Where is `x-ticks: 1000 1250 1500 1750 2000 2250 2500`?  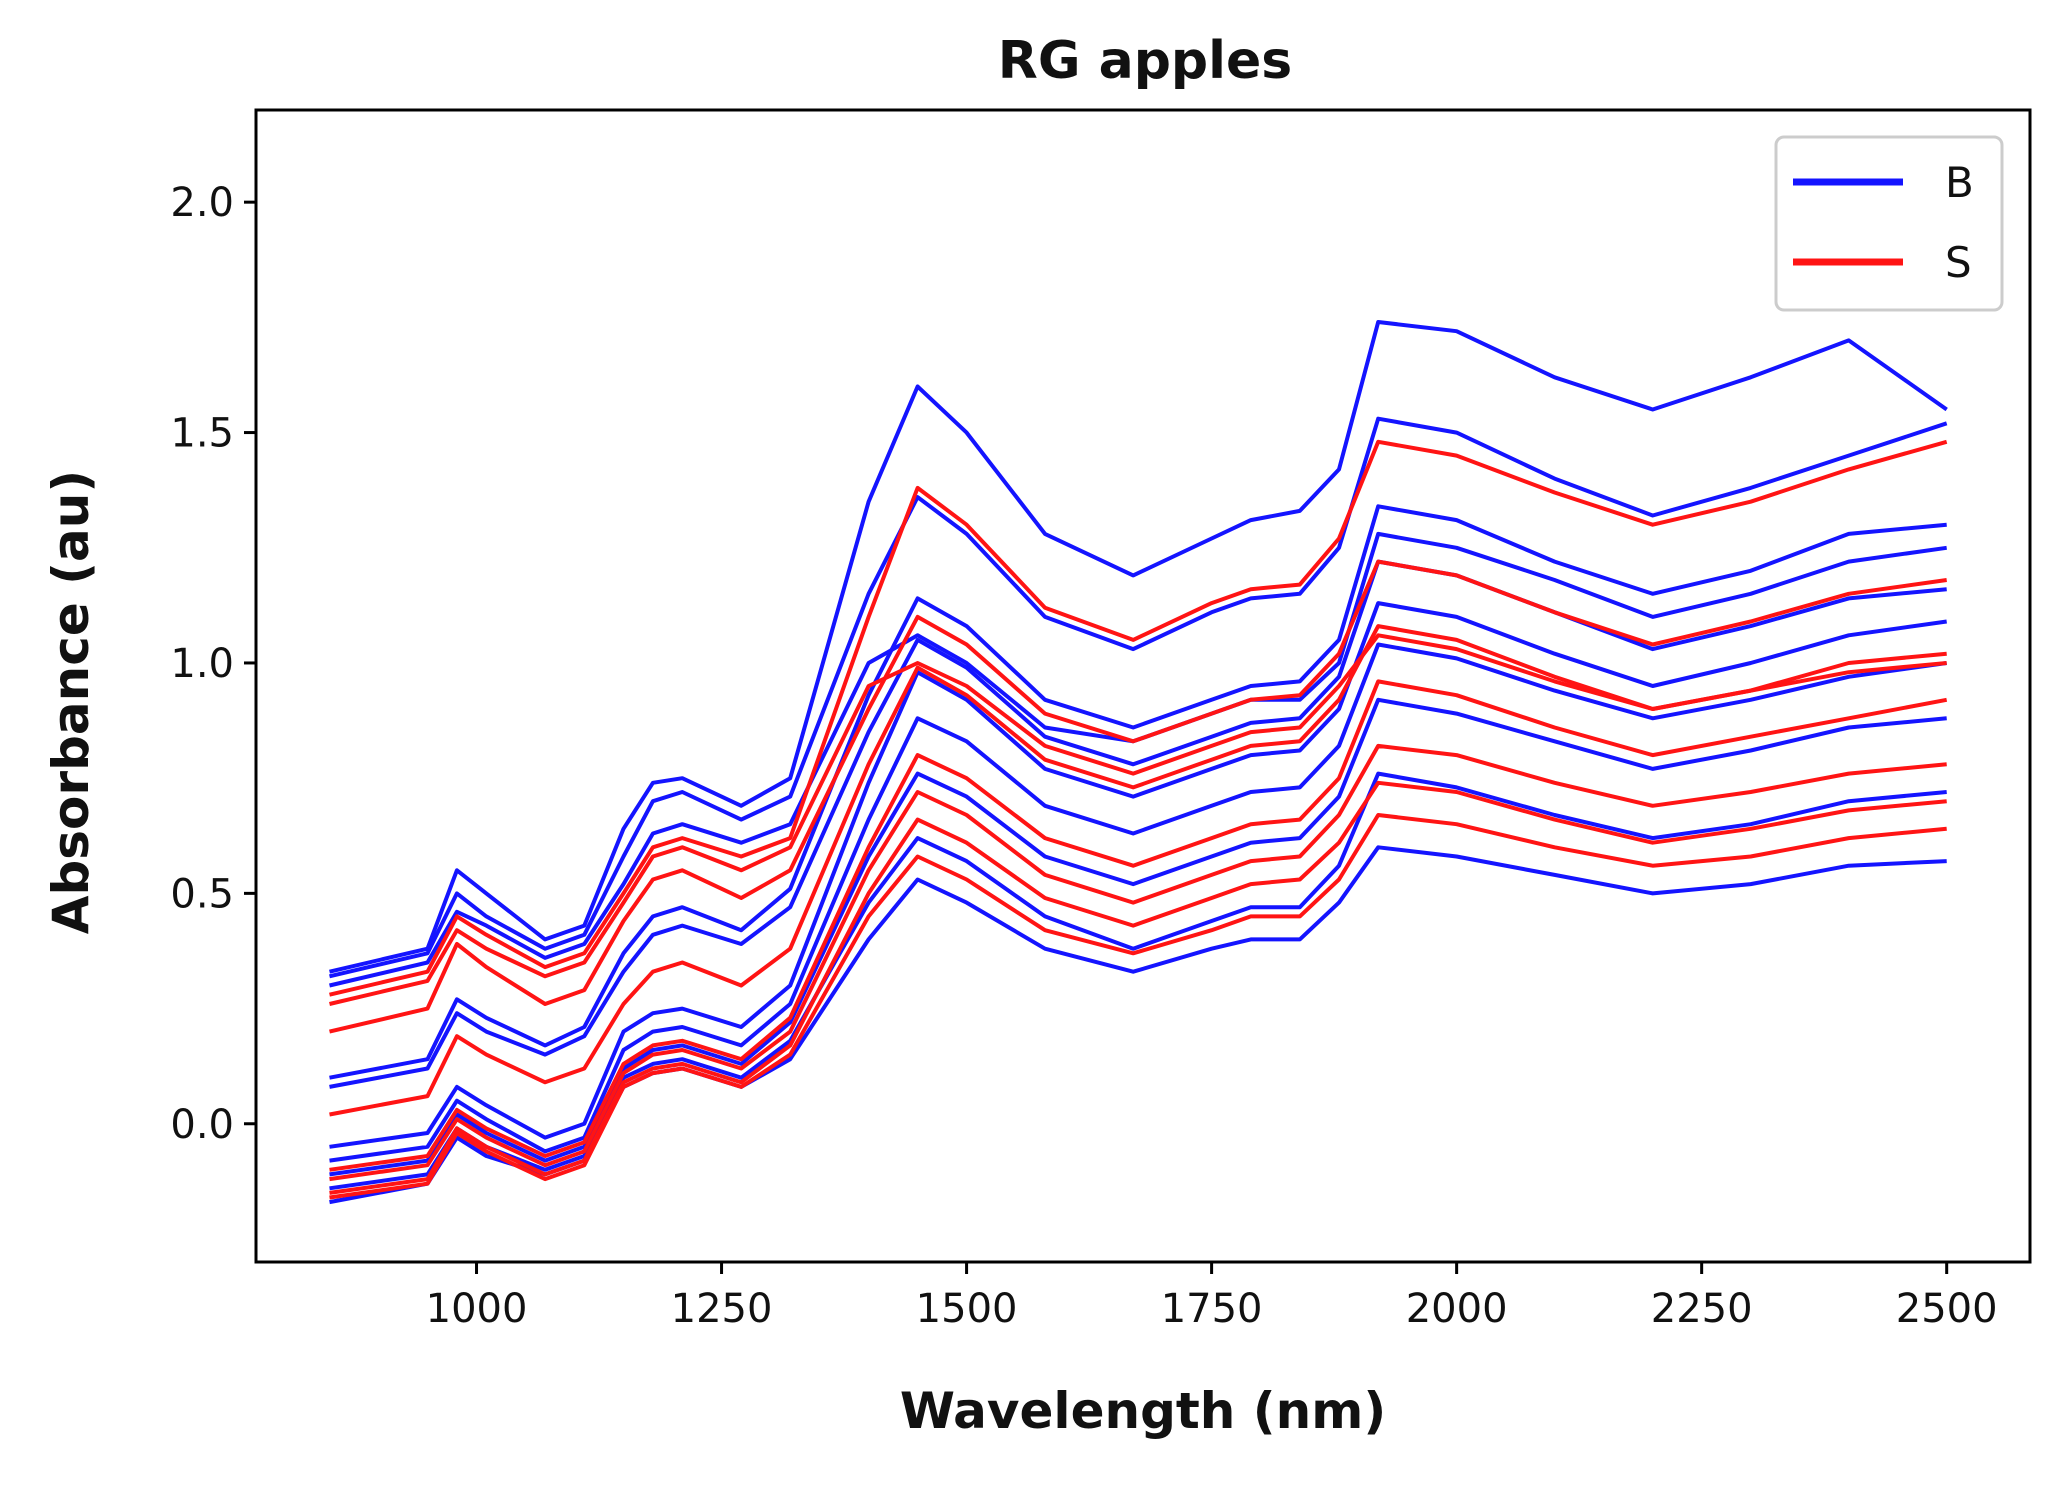 x-ticks: 1000 1250 1500 1750 2000 2250 2500 is located at coordinates (1212, 1297).